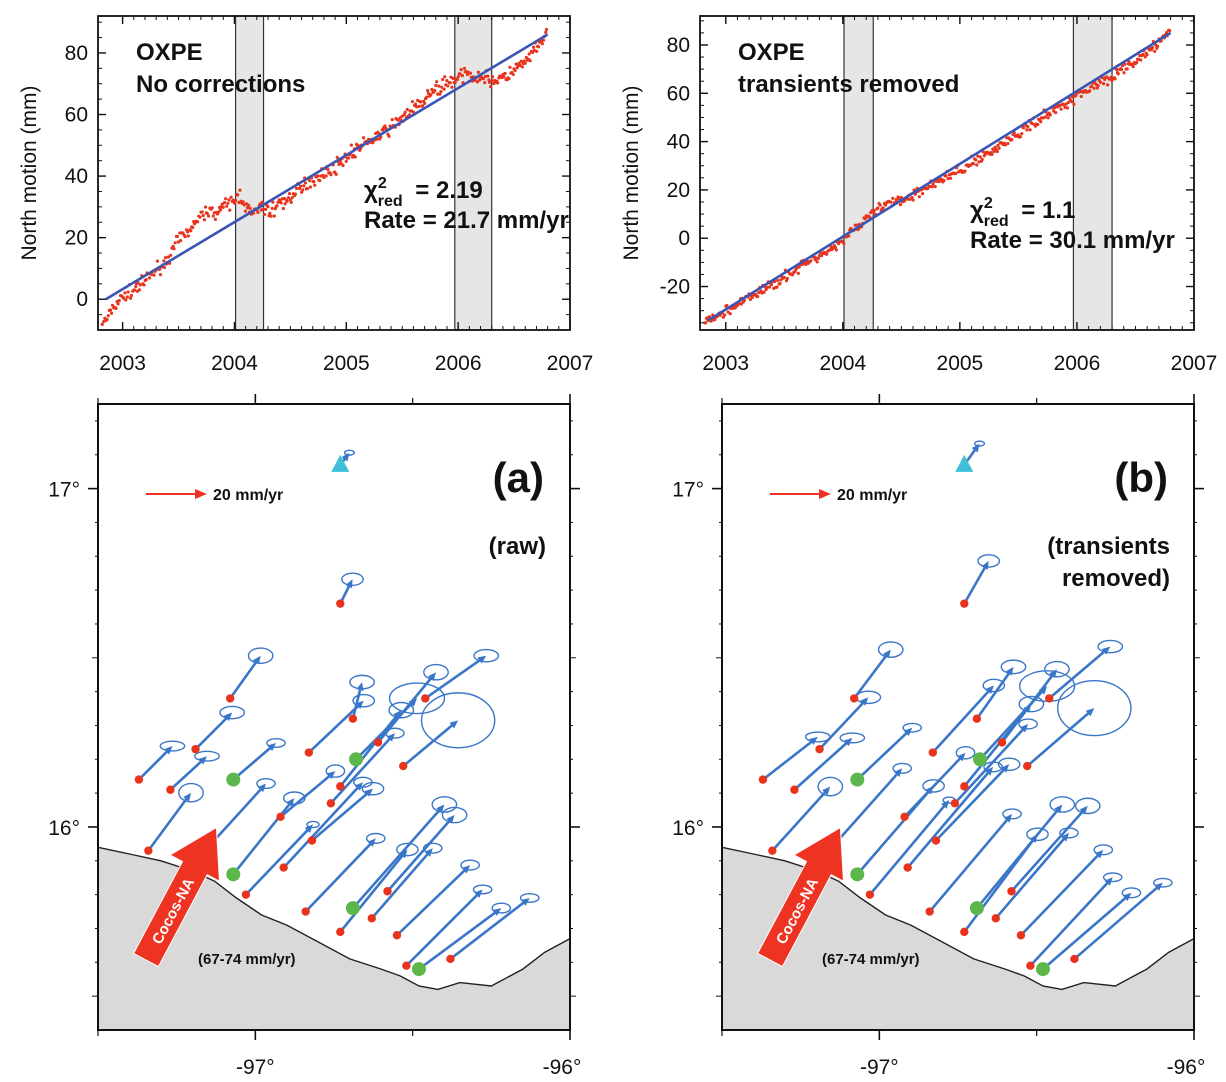 Image resolution: width=1226 pixels, height=1082 pixels. Describe the element at coordinates (413, 702) in the screenshot. I see `velocity-vector-head` at that location.